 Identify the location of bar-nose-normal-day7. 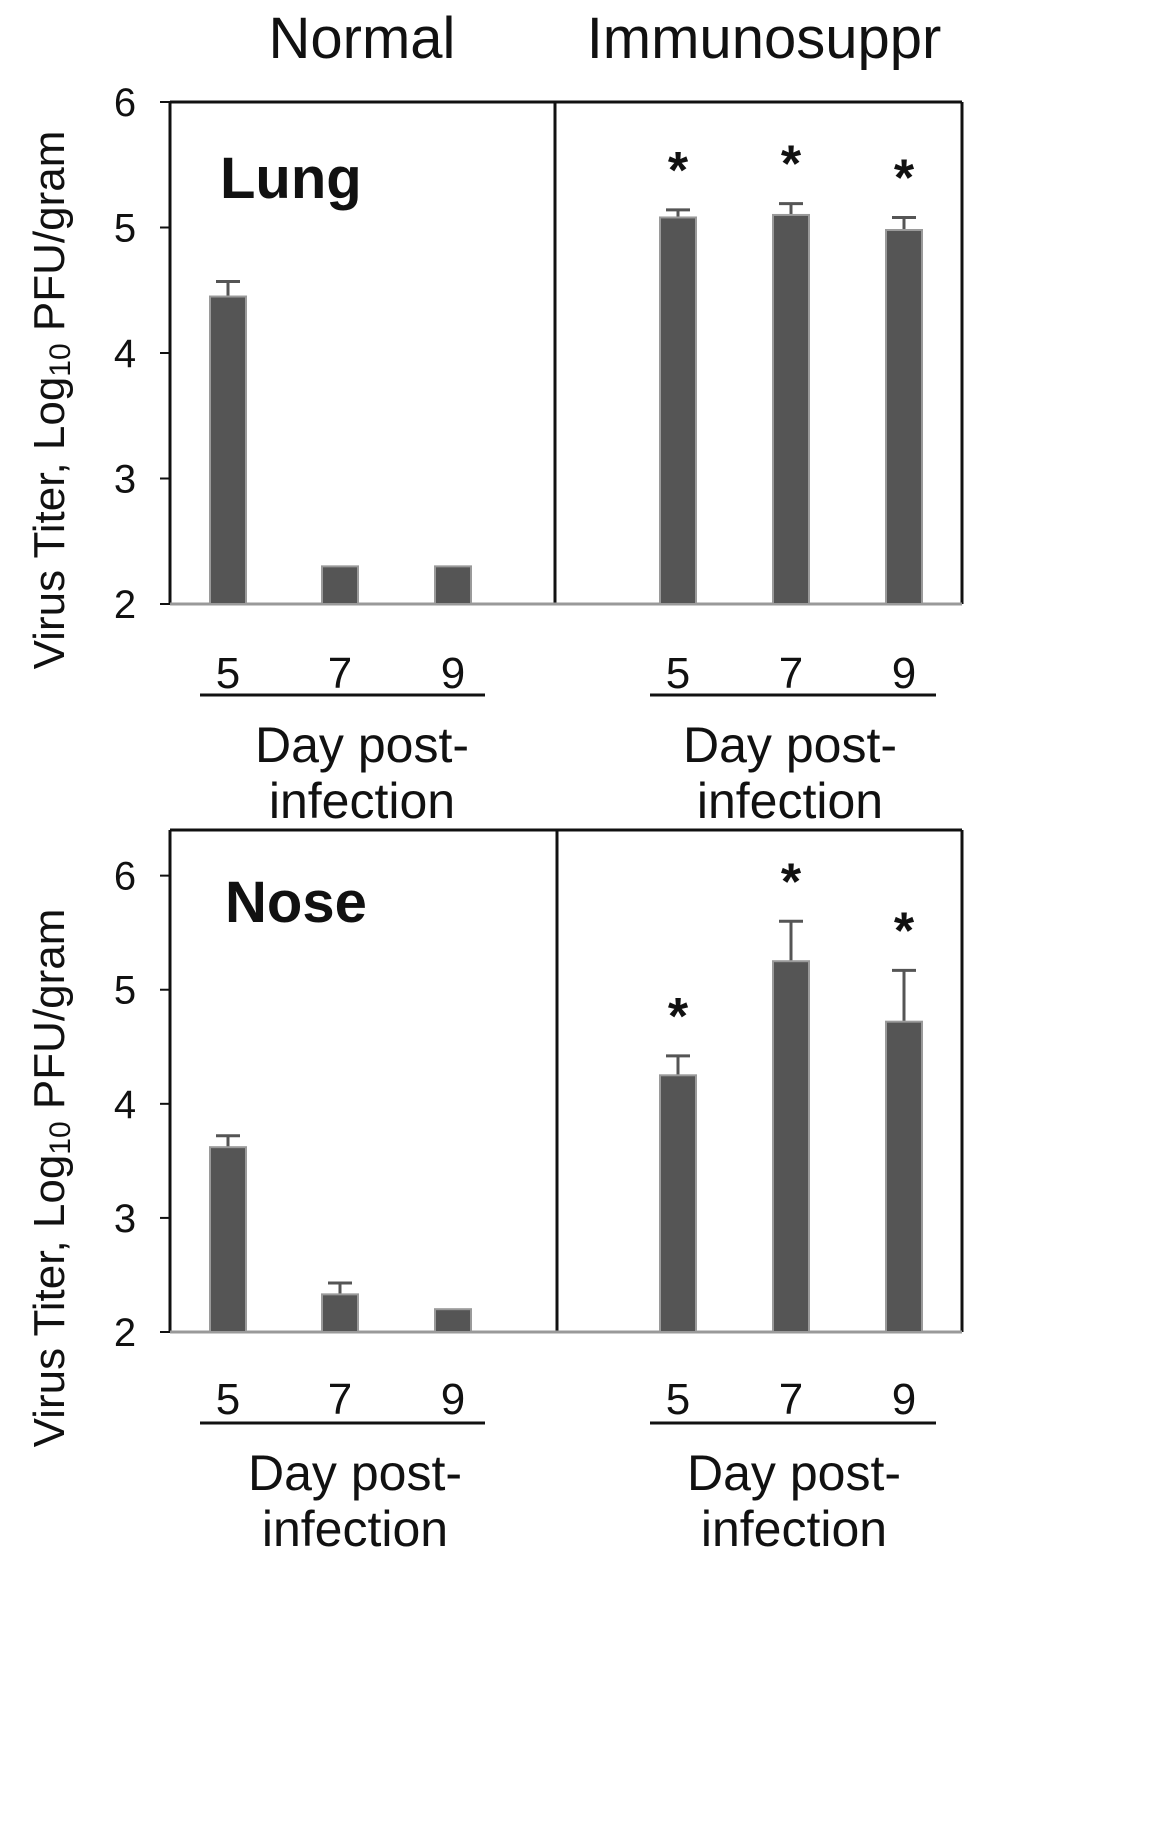
(340, 1313).